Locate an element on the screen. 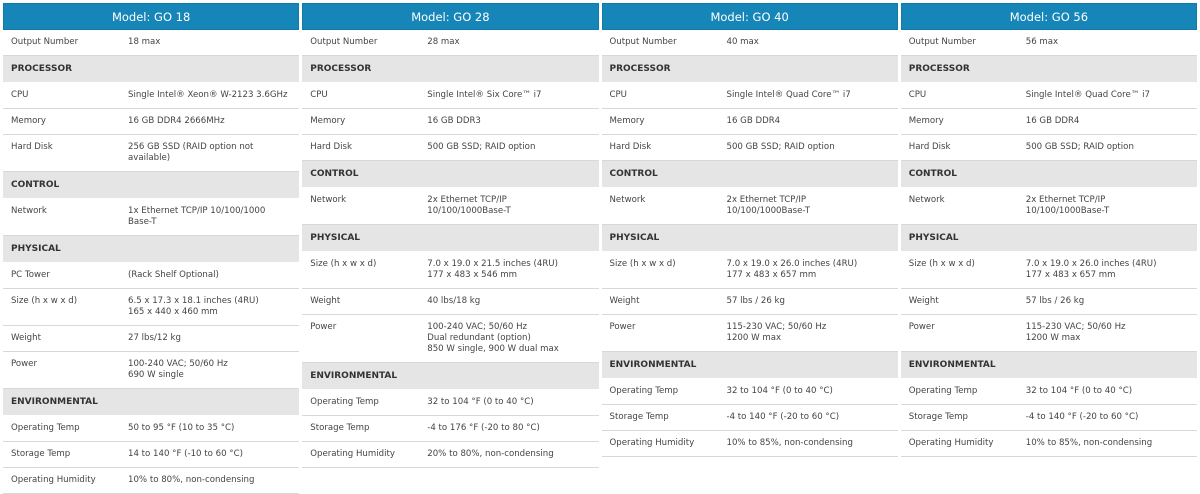 The image size is (1200, 494). spec-row: PC Tower (Rack Shelf Optional) is located at coordinates (151, 276).